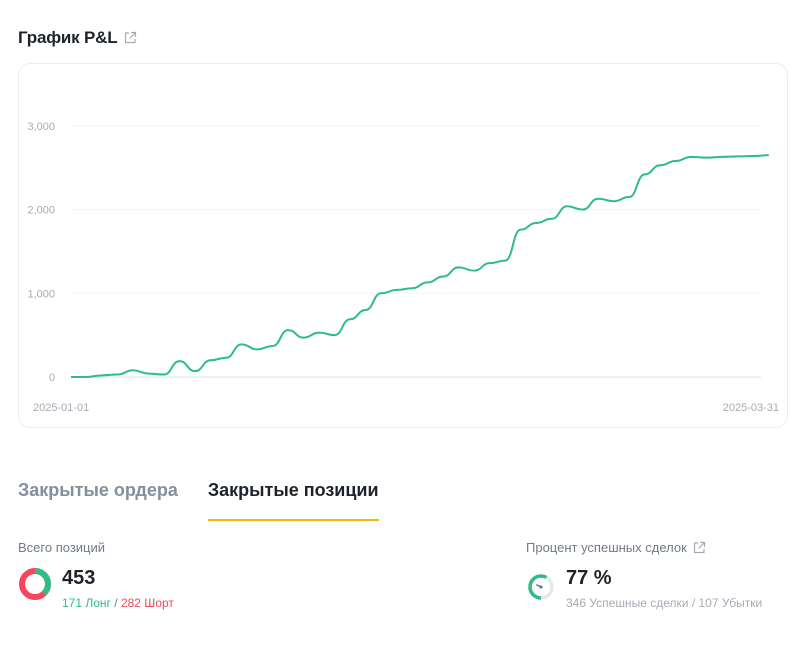 This screenshot has width=800, height=657. Describe the element at coordinates (61, 408) in the screenshot. I see `x-tick-label: 2025-01-01` at that location.